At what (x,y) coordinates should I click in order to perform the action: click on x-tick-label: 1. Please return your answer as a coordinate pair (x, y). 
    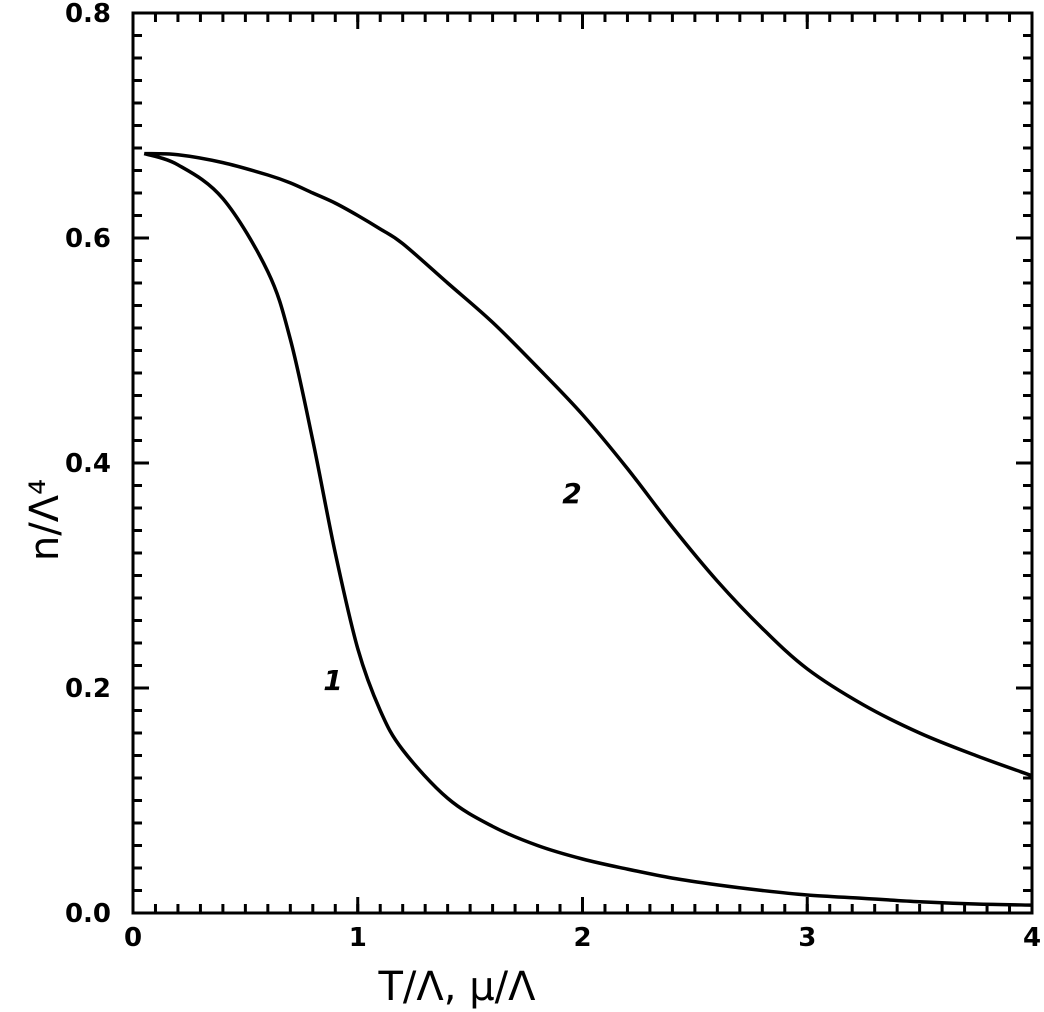
    Looking at the image, I should click on (358, 938).